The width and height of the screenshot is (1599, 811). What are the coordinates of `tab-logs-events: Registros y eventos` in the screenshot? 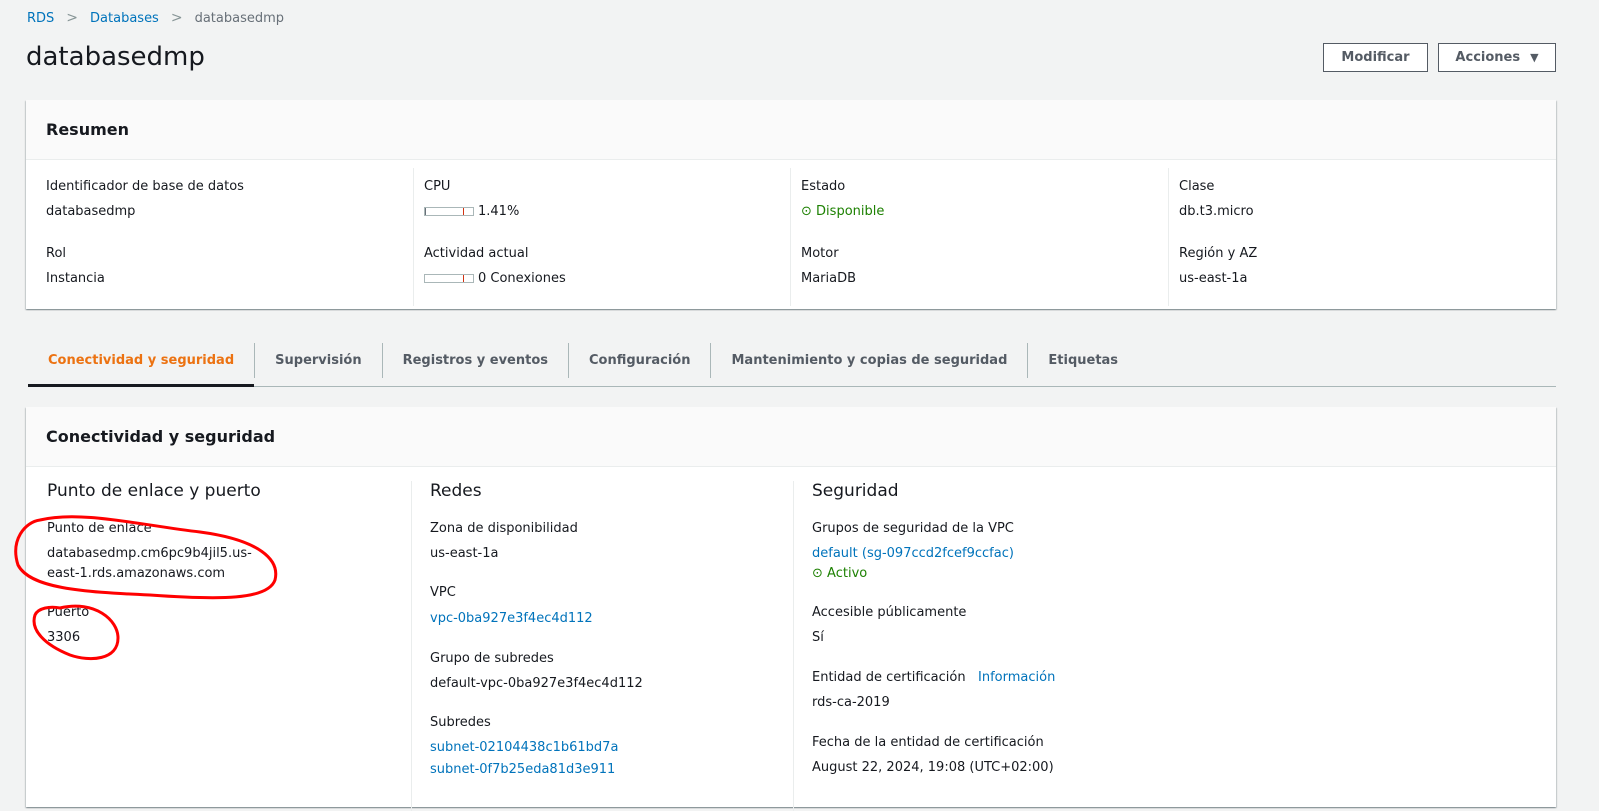 It's located at (474, 360).